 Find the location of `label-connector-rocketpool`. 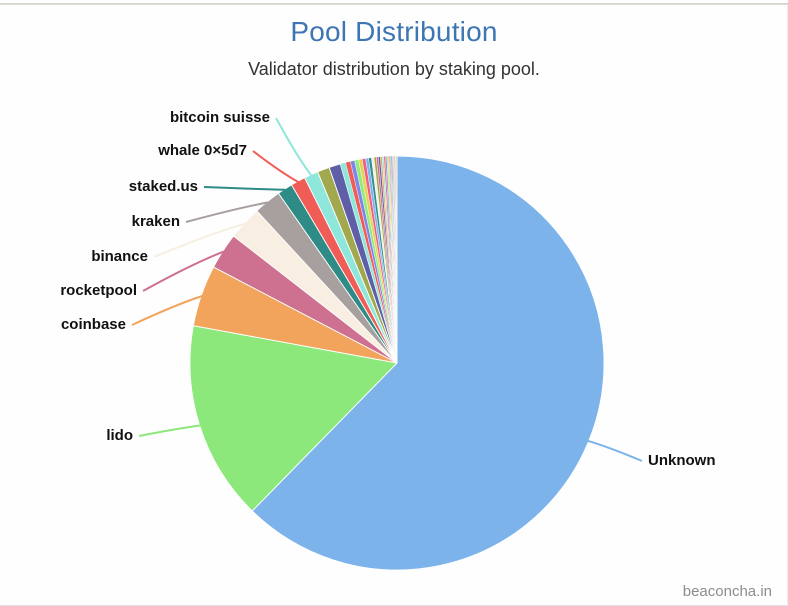

label-connector-rocketpool is located at coordinates (183, 271).